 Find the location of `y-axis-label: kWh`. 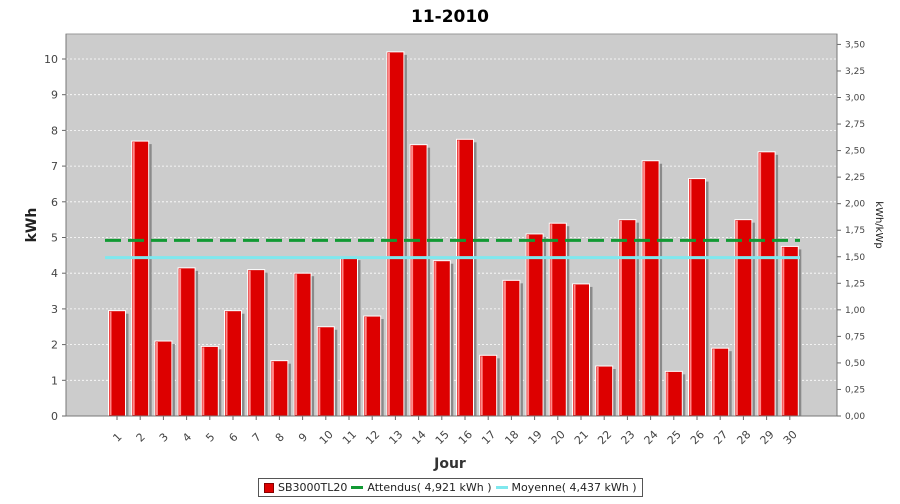

y-axis-label: kWh is located at coordinates (32, 225).